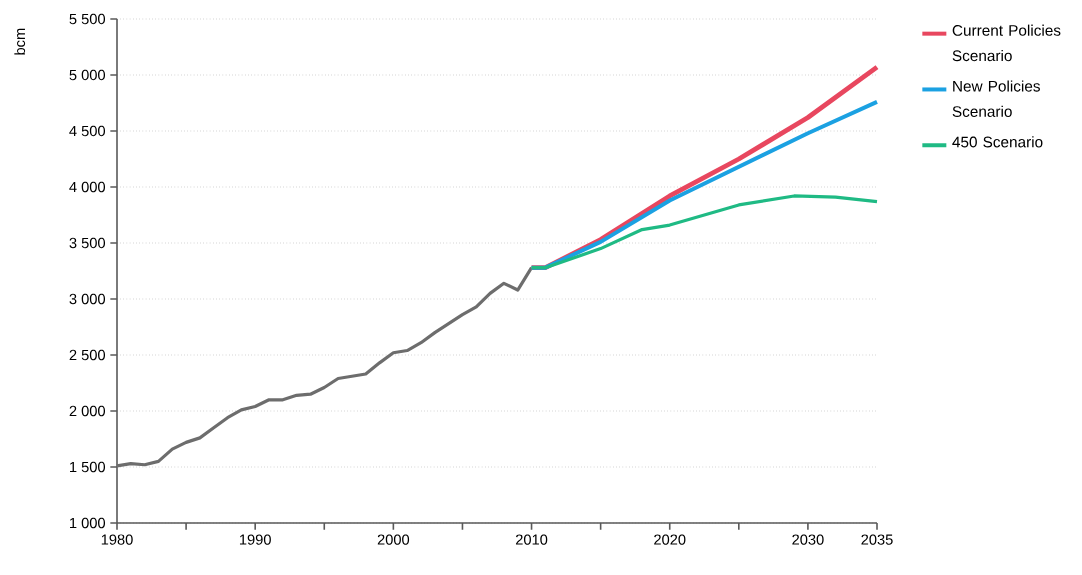  Describe the element at coordinates (808, 539) in the screenshot. I see `x-tick-label: 2030` at that location.